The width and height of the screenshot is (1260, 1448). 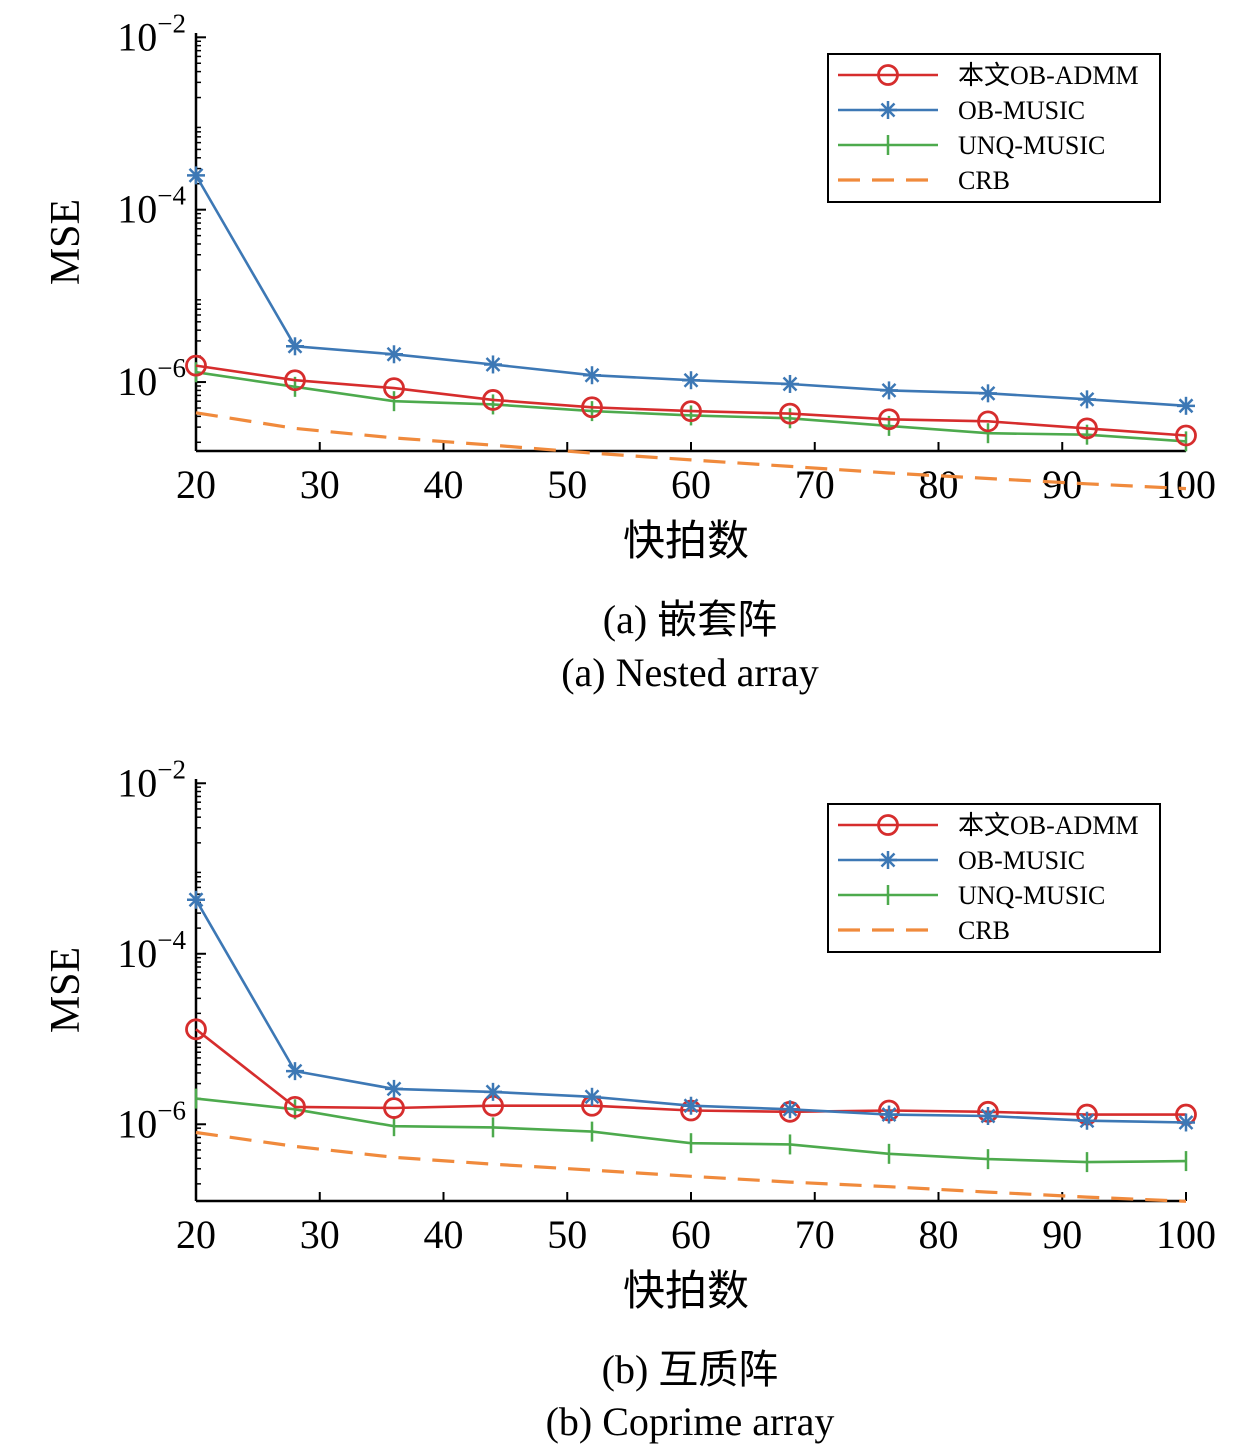 What do you see at coordinates (690, 672) in the screenshot?
I see `caption-en: (a) Nested array` at bounding box center [690, 672].